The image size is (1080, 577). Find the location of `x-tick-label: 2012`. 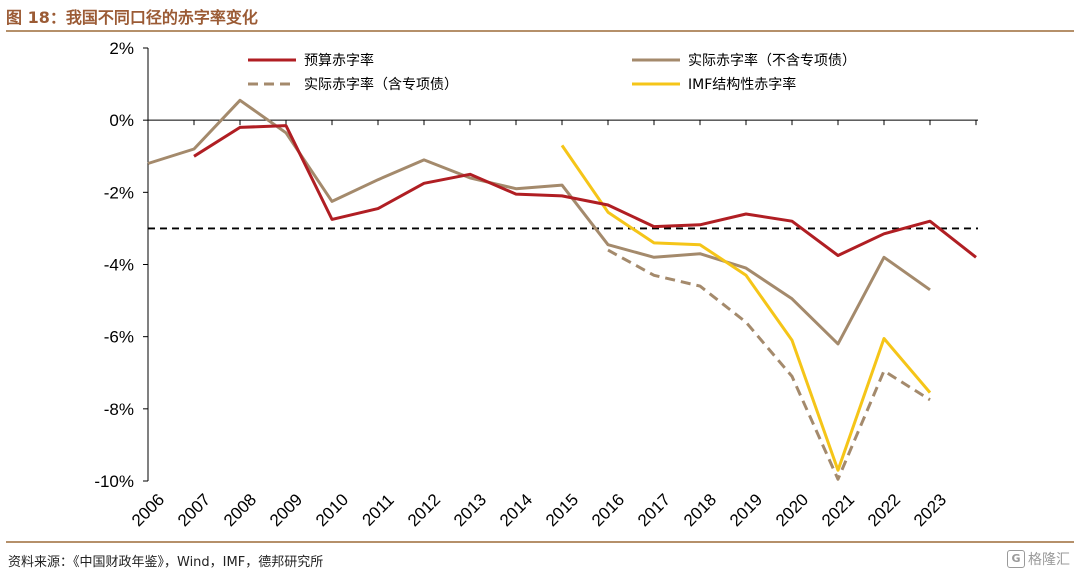

x-tick-label: 2012 is located at coordinates (424, 510).